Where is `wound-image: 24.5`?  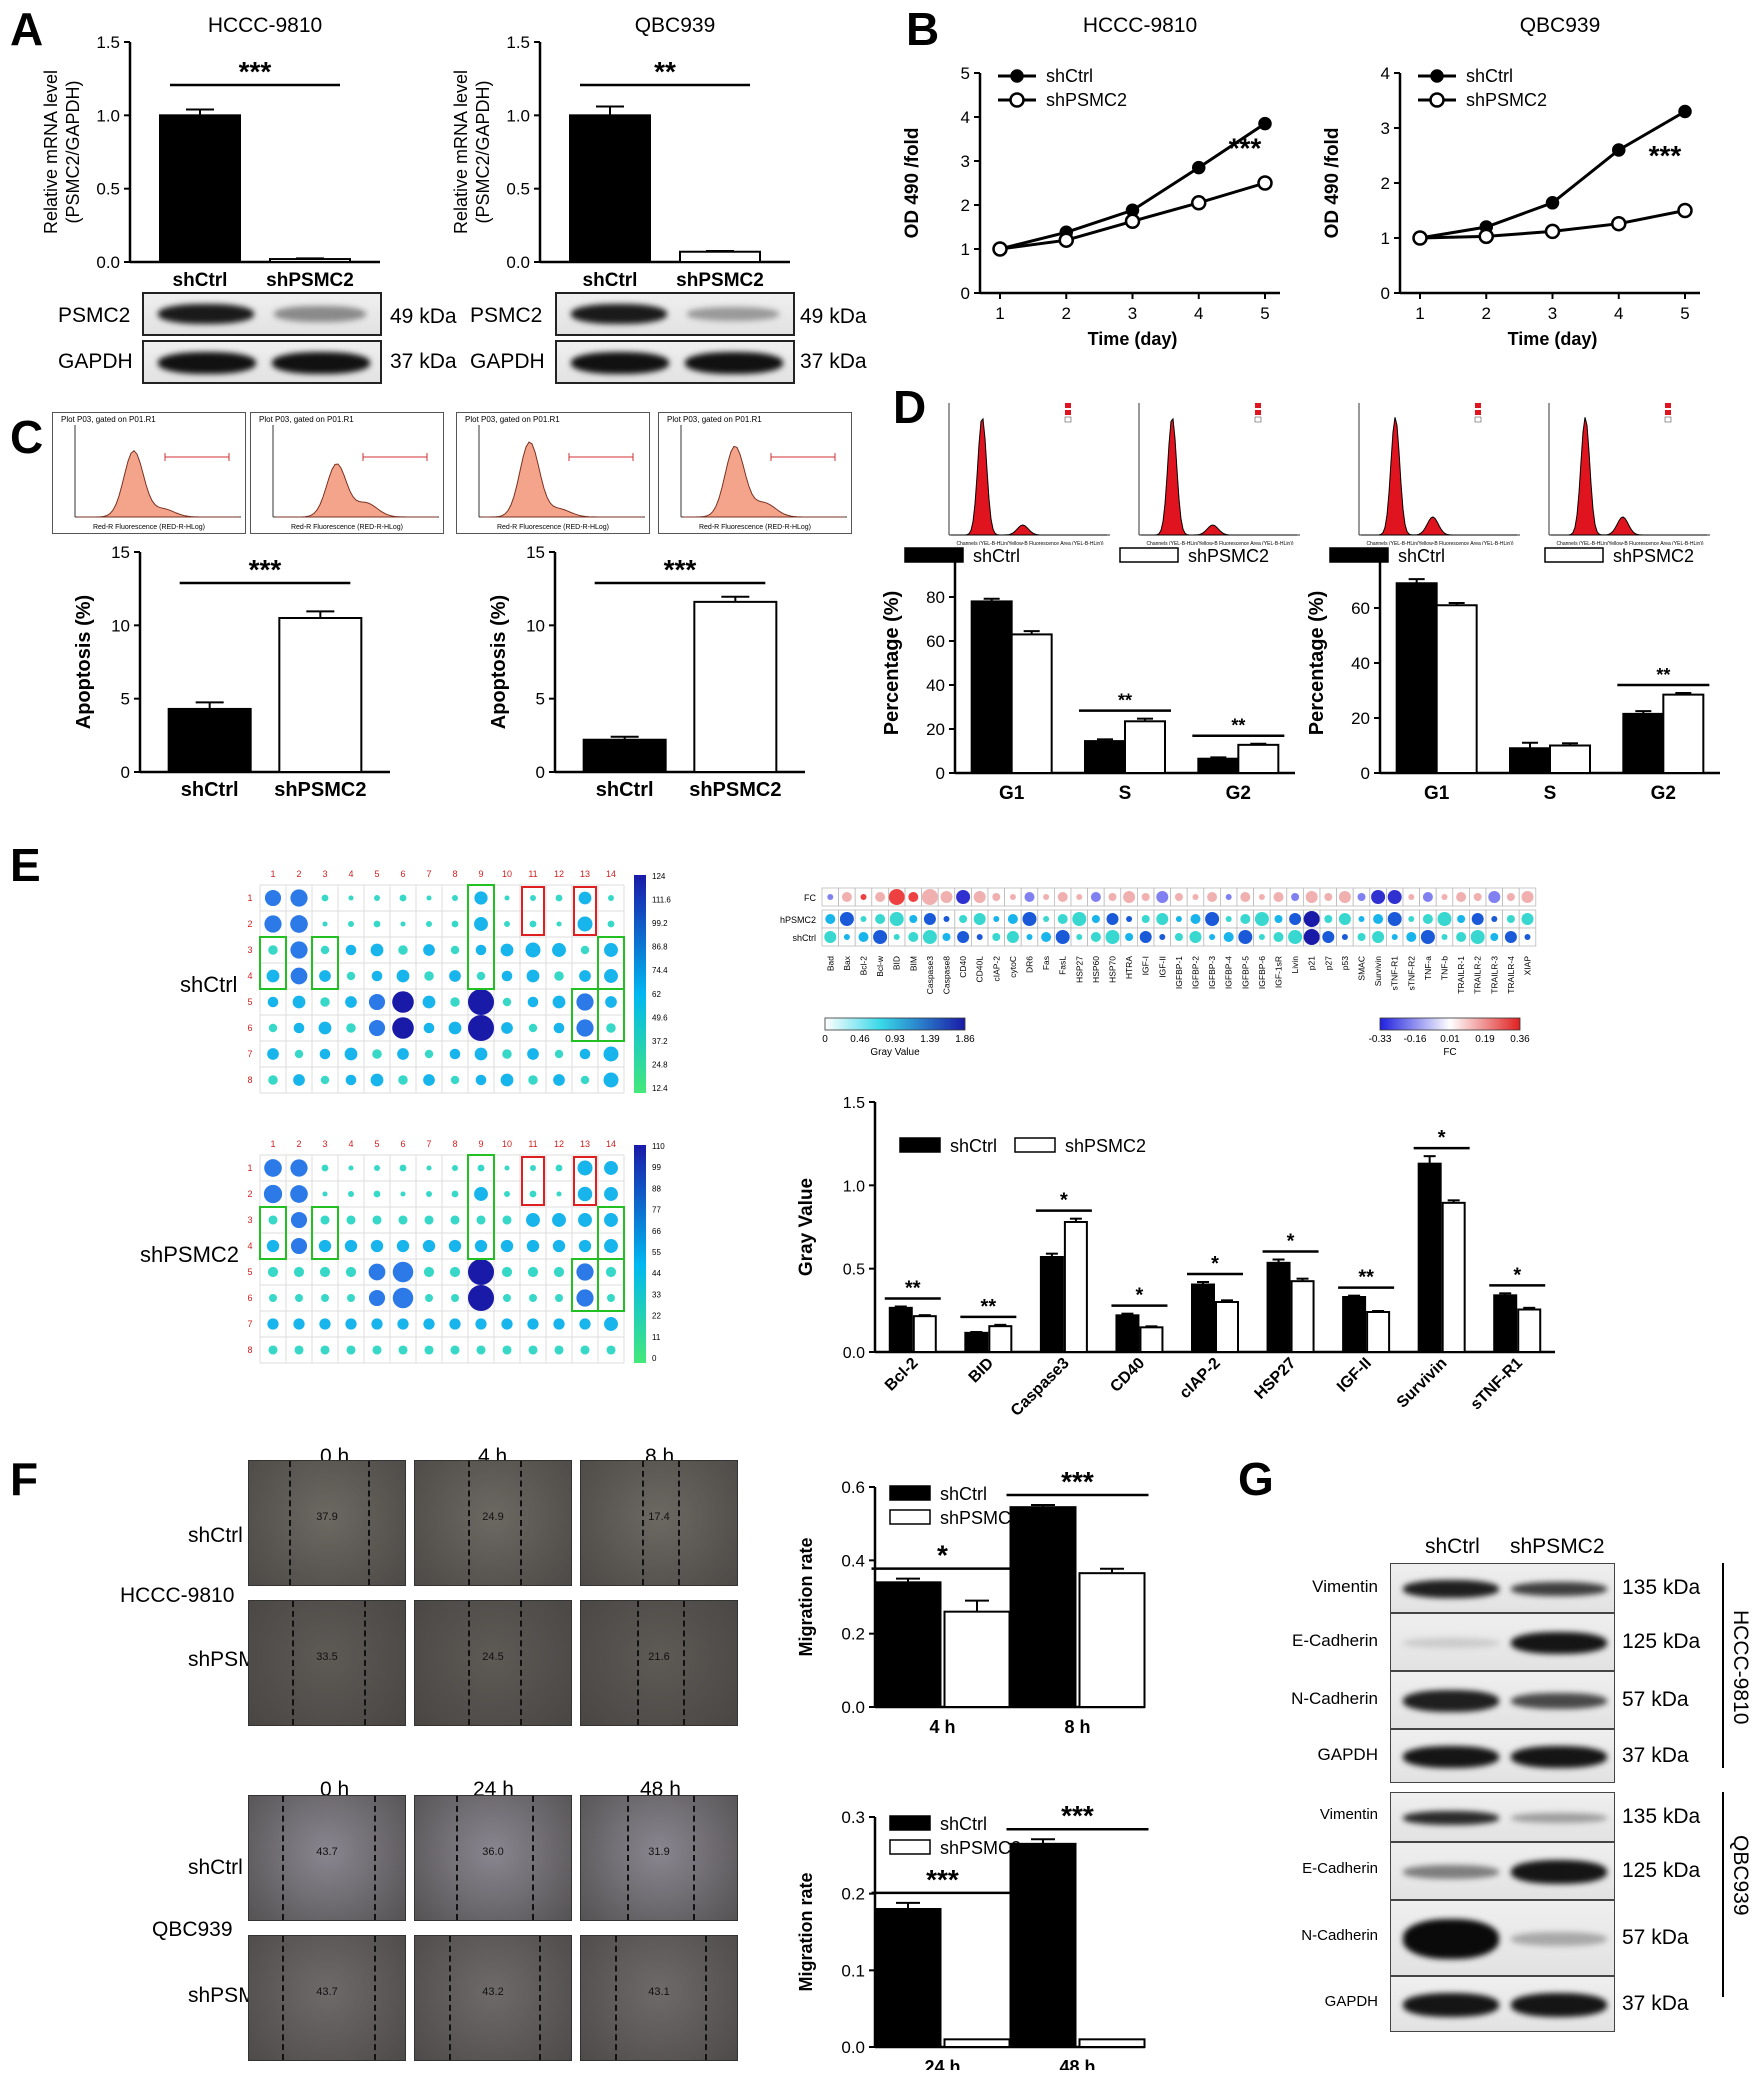 wound-image: 24.5 is located at coordinates (493, 1663).